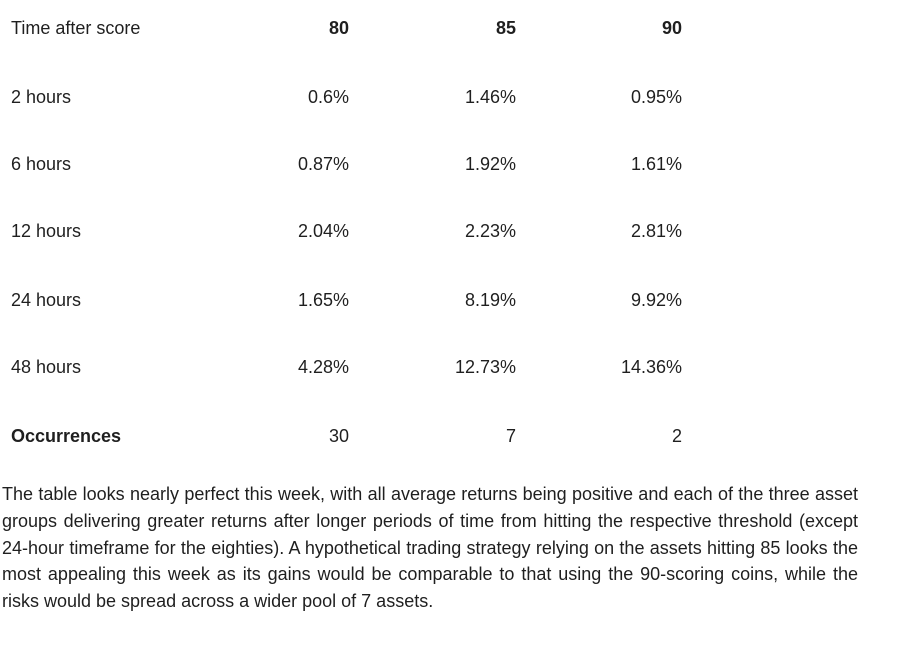 Image resolution: width=907 pixels, height=653 pixels. What do you see at coordinates (323, 164) in the screenshot?
I see `cell-value: 0.87%` at bounding box center [323, 164].